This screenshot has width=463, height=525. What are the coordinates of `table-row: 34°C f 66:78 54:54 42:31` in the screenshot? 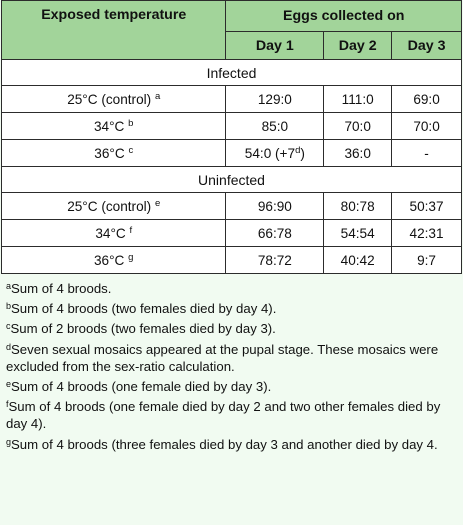 It's located at (231, 233).